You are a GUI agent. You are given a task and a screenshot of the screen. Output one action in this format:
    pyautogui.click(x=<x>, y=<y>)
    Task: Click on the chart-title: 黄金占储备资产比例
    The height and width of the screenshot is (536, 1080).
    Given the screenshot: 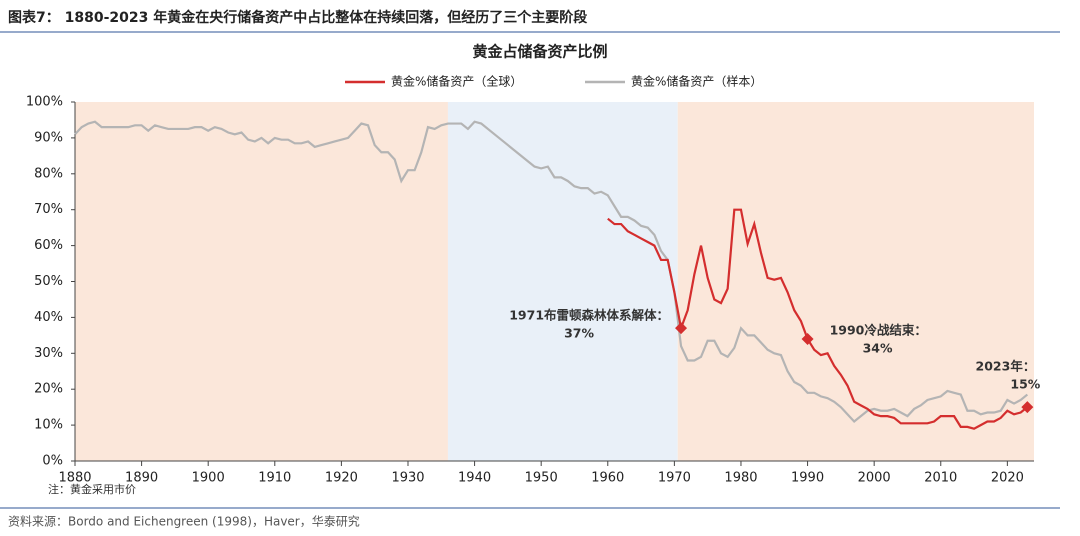 What is the action you would take?
    pyautogui.click(x=539, y=52)
    